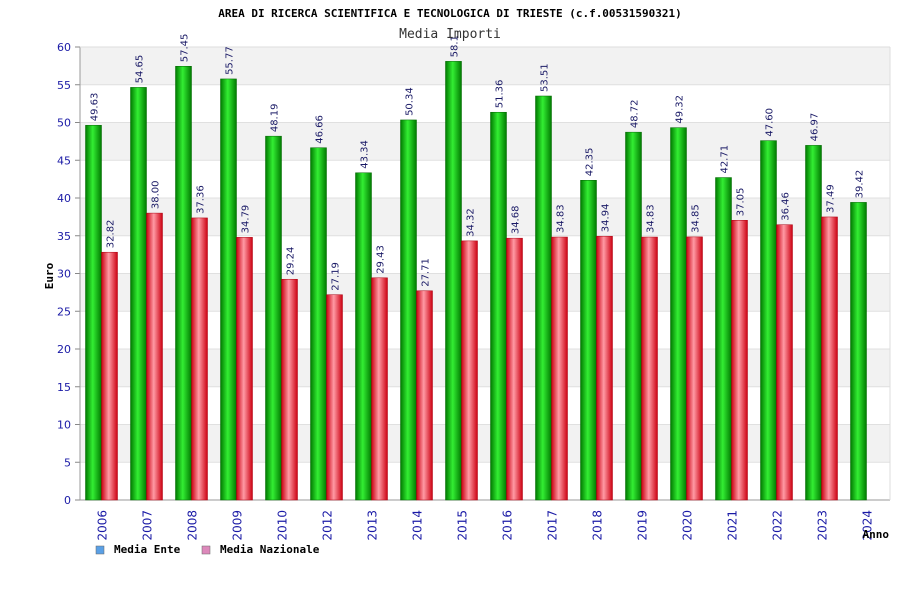 Image resolution: width=900 pixels, height=604 pixels. I want to click on bar-value-label: 48.72, so click(635, 114).